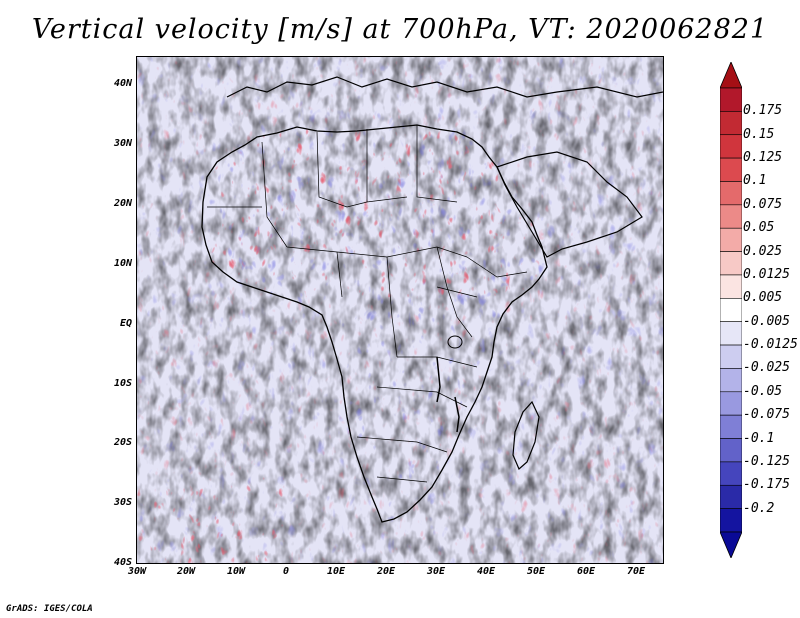  What do you see at coordinates (586, 571) in the screenshot?
I see `lon-label-60e: 60E` at bounding box center [586, 571].